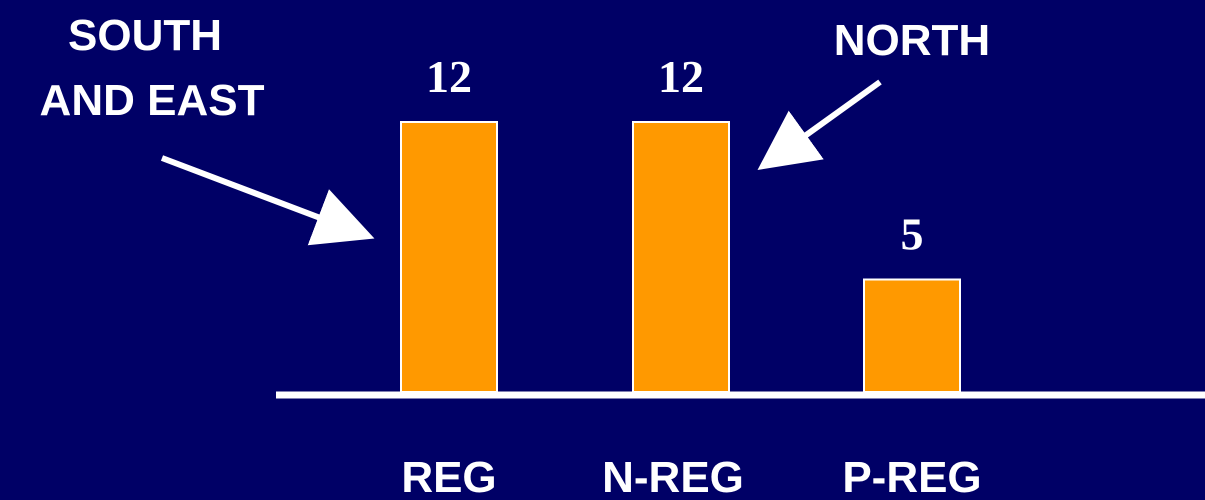 The image size is (1205, 500). Describe the element at coordinates (911, 476) in the screenshot. I see `category-label-p-reg: P-REG` at that location.